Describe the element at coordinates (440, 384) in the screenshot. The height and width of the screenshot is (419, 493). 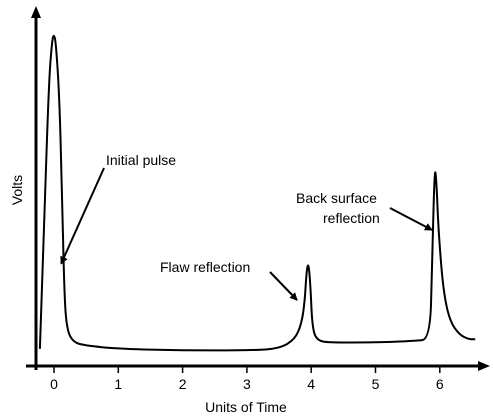
I see `x-tick-label: 6` at that location.